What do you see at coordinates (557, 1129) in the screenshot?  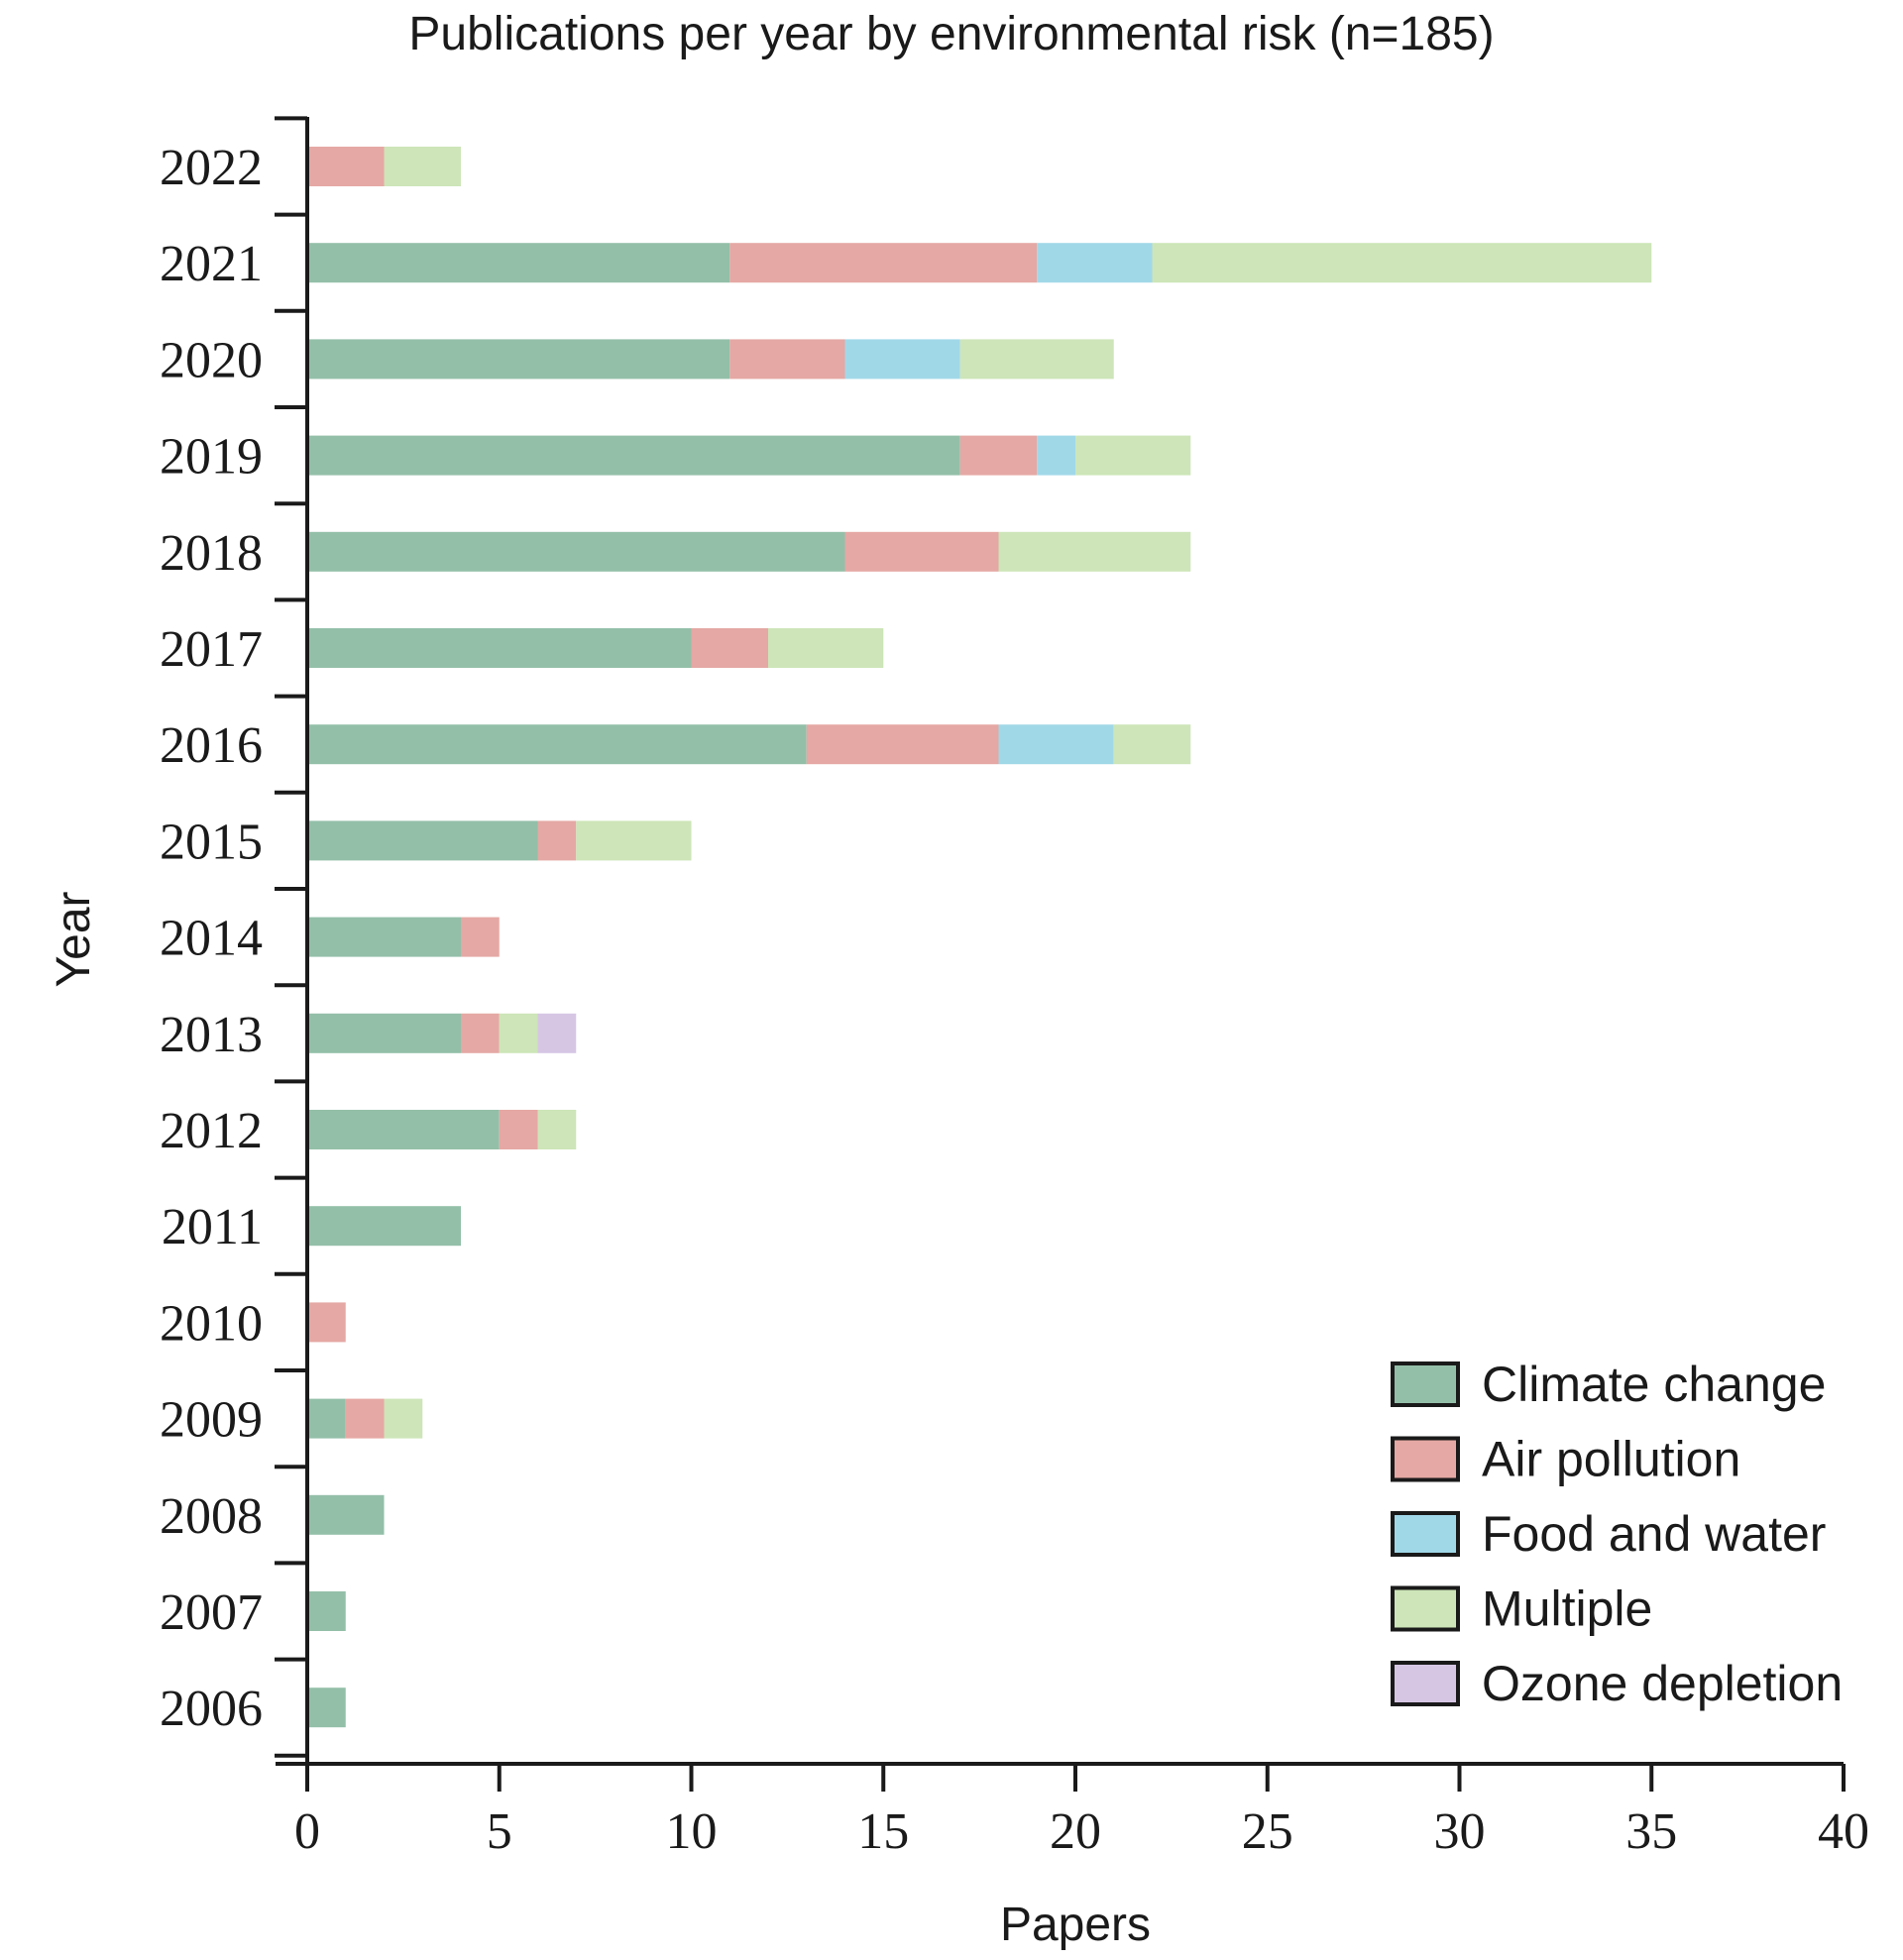 I see `bar-segment-2012-multiple` at bounding box center [557, 1129].